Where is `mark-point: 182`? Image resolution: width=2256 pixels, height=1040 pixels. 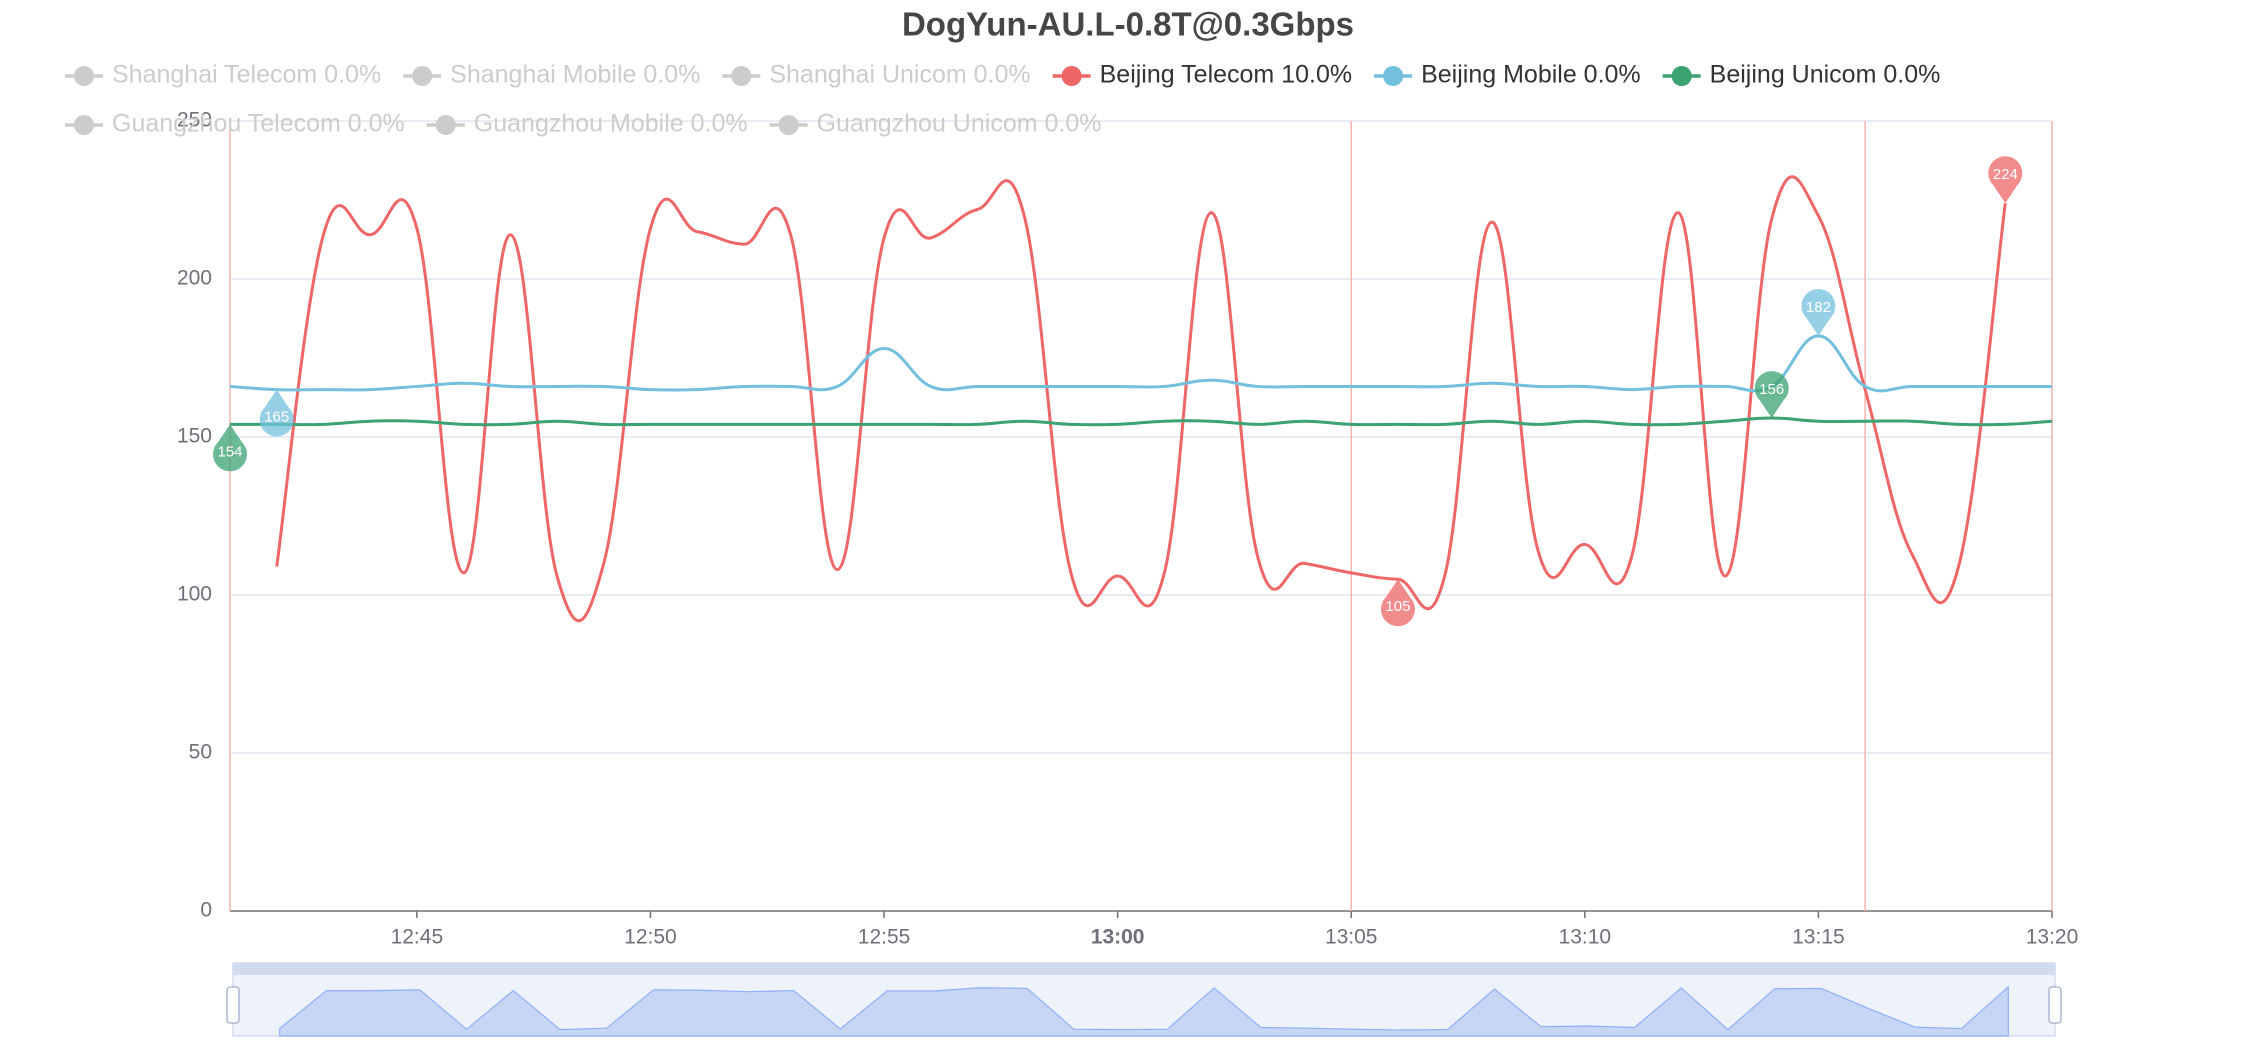 mark-point: 182 is located at coordinates (1818, 312).